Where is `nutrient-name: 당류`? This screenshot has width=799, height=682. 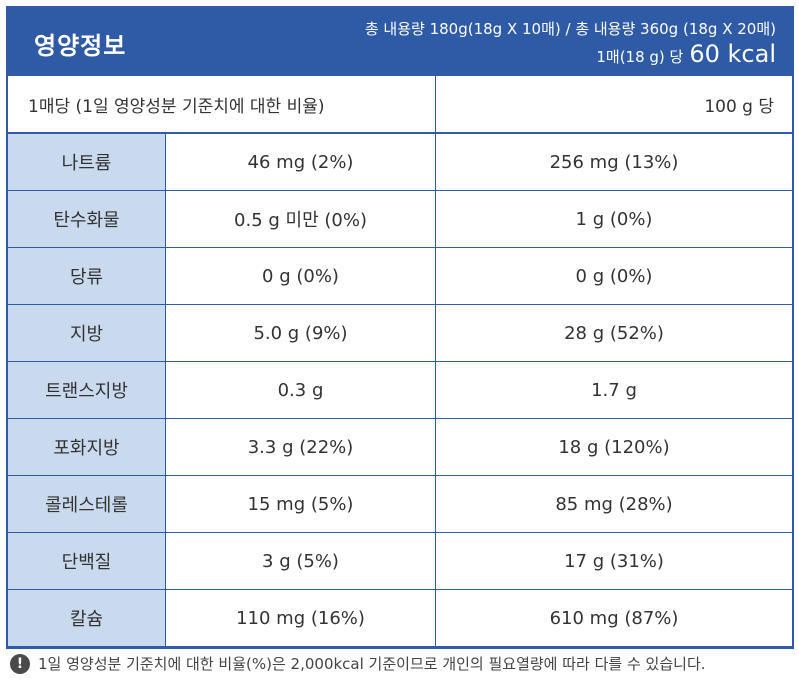 nutrient-name: 당류 is located at coordinates (87, 276).